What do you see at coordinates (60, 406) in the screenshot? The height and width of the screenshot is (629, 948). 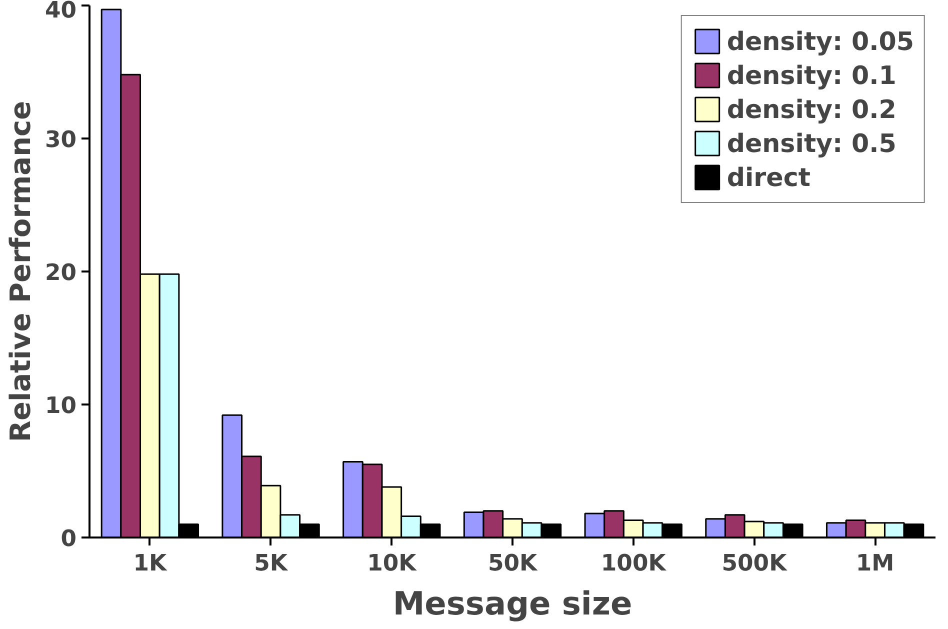 I see `y-tick-label: 10` at bounding box center [60, 406].